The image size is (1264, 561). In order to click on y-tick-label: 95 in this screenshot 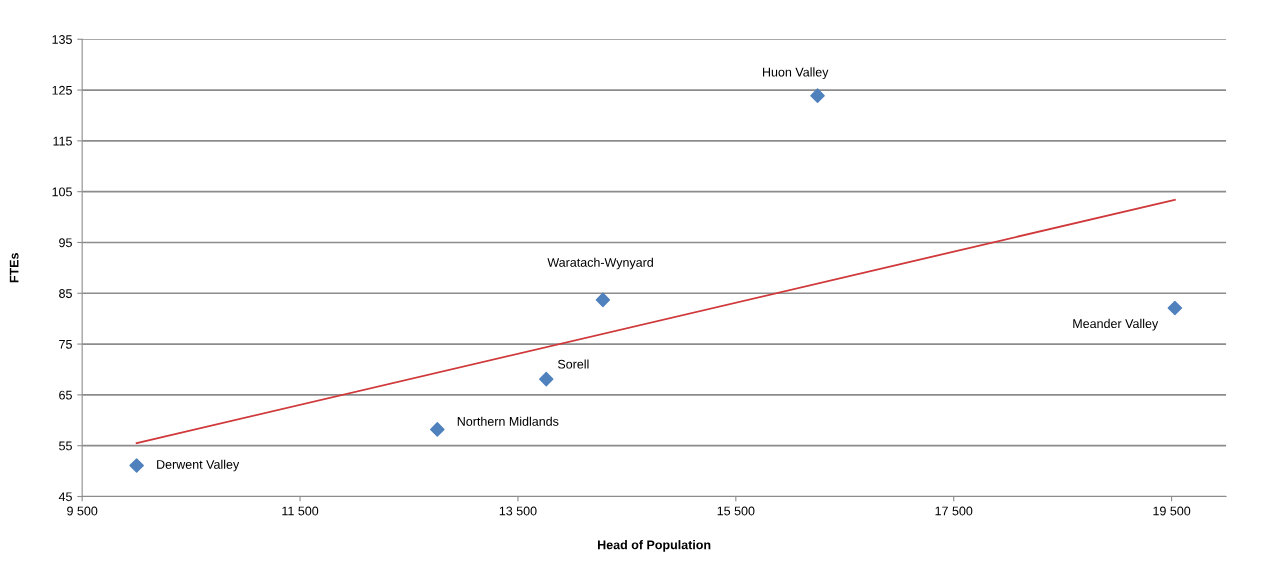, I will do `click(65, 243)`.